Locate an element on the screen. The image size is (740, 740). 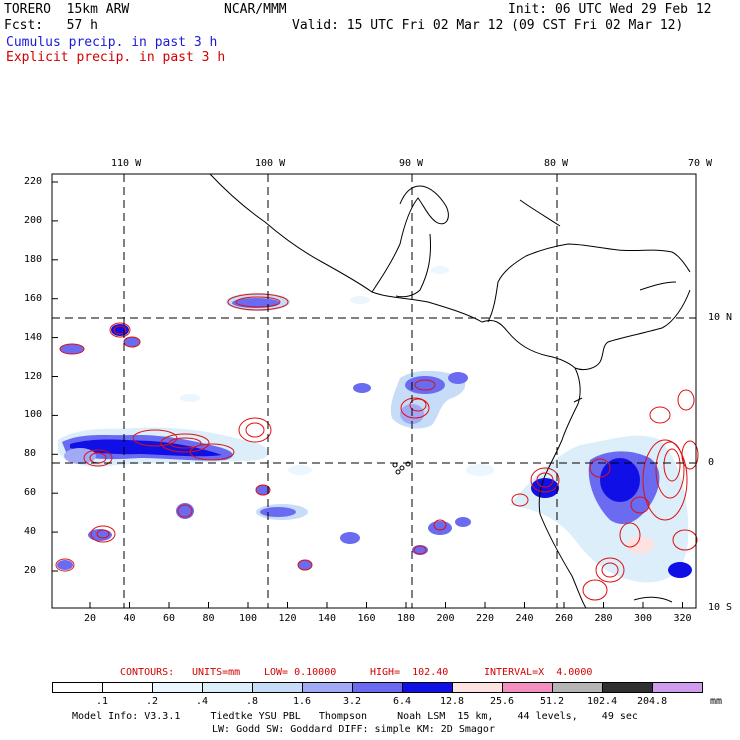
init-time: Init: 06 UTC Wed 29 Feb 12 is located at coordinates (610, 9).